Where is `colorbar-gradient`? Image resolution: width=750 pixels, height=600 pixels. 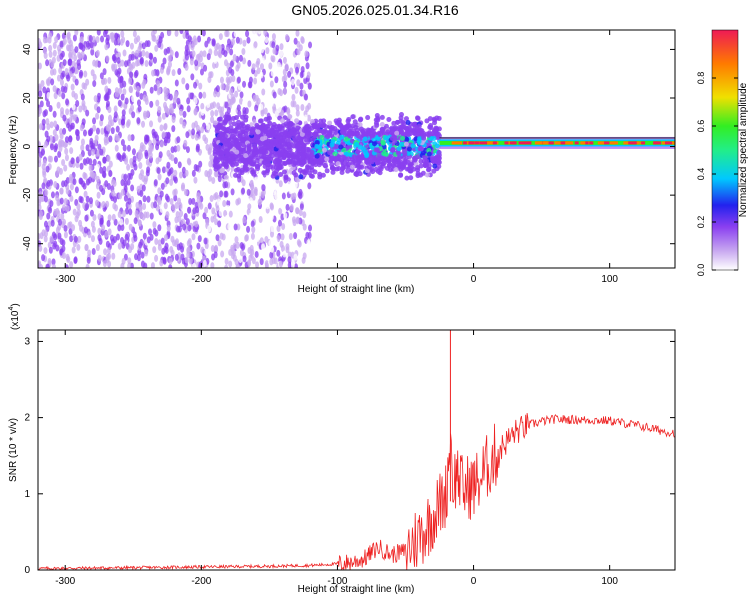 colorbar-gradient is located at coordinates (725, 150).